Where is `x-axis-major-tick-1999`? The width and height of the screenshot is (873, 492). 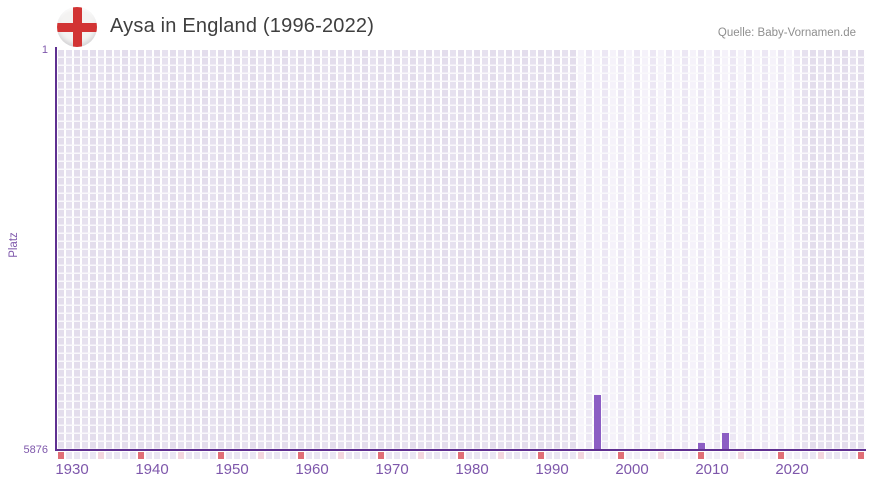 x-axis-major-tick-1999 is located at coordinates (621, 455).